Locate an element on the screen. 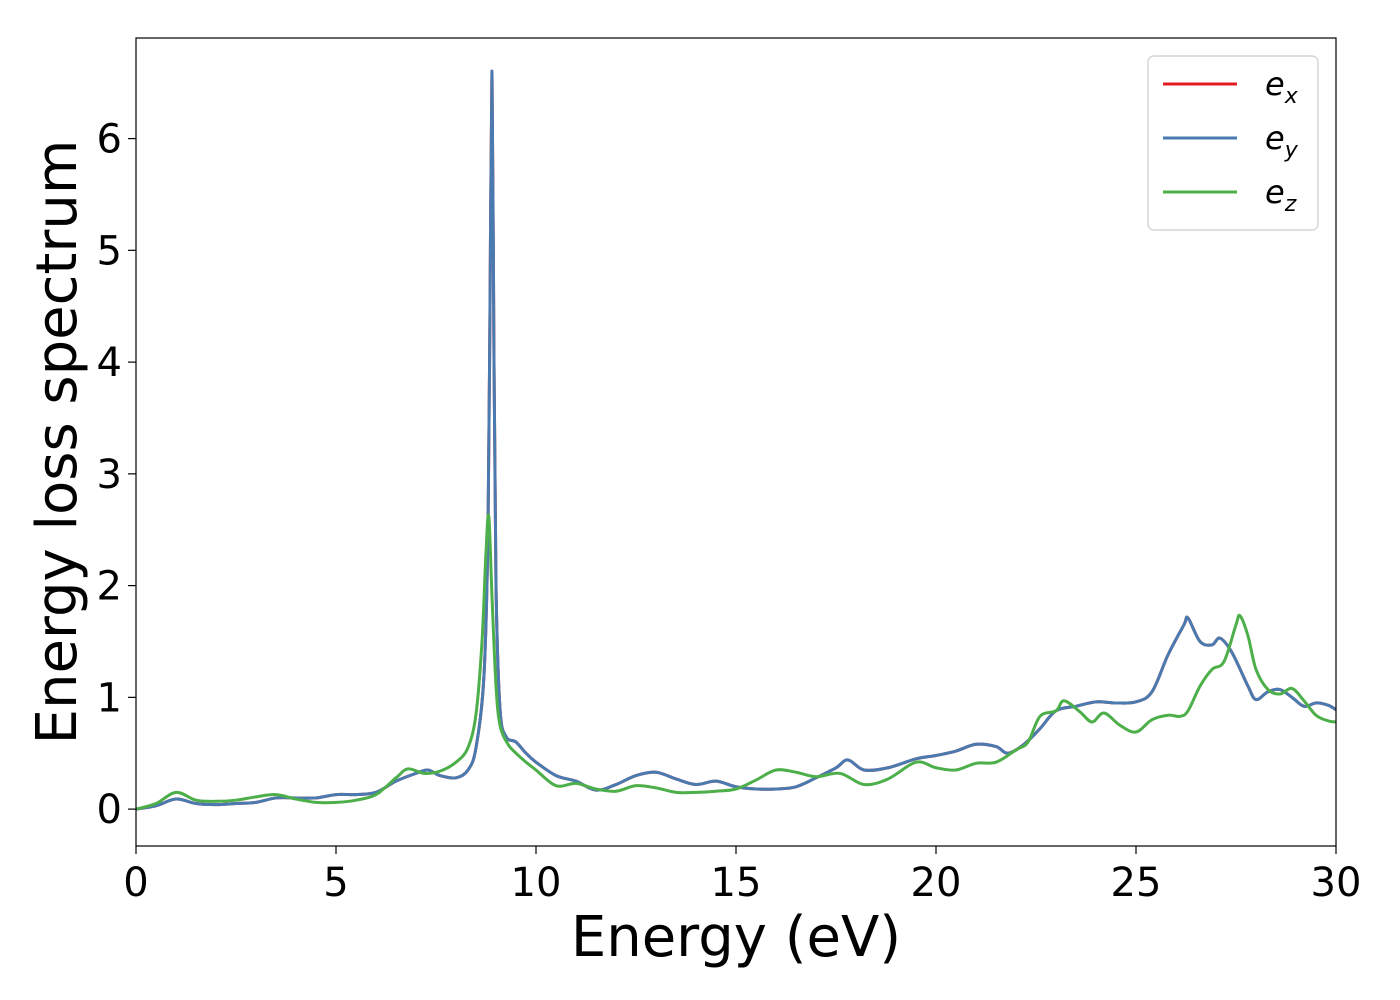 The image size is (1400, 1000). legend-label: ez is located at coordinates (1281, 195).